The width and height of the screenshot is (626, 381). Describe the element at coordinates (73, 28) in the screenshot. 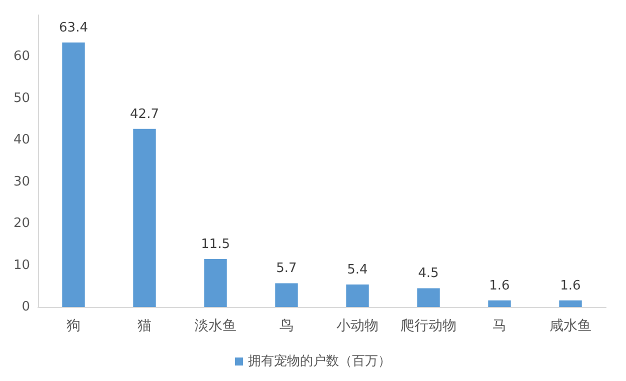

I see `data-label: 63.4` at that location.